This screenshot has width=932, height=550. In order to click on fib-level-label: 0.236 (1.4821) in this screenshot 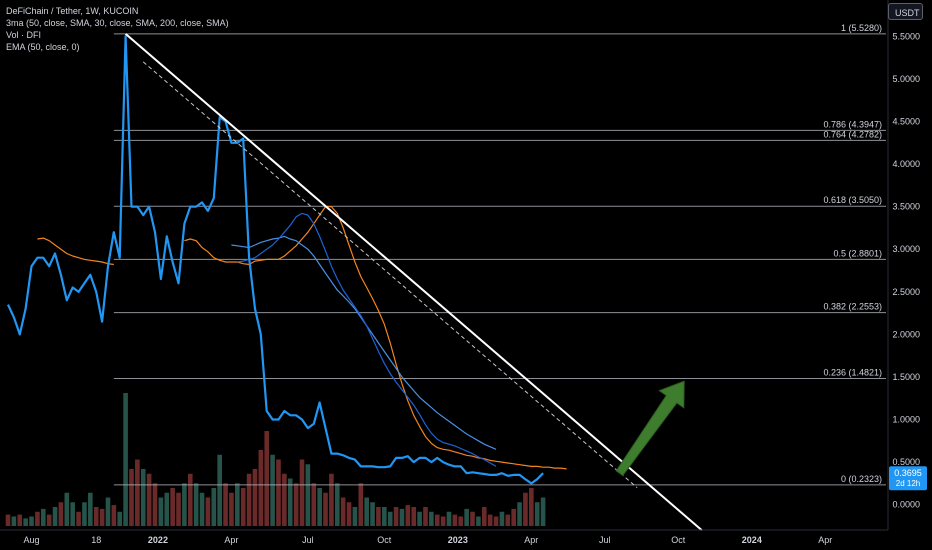, I will do `click(852, 372)`.